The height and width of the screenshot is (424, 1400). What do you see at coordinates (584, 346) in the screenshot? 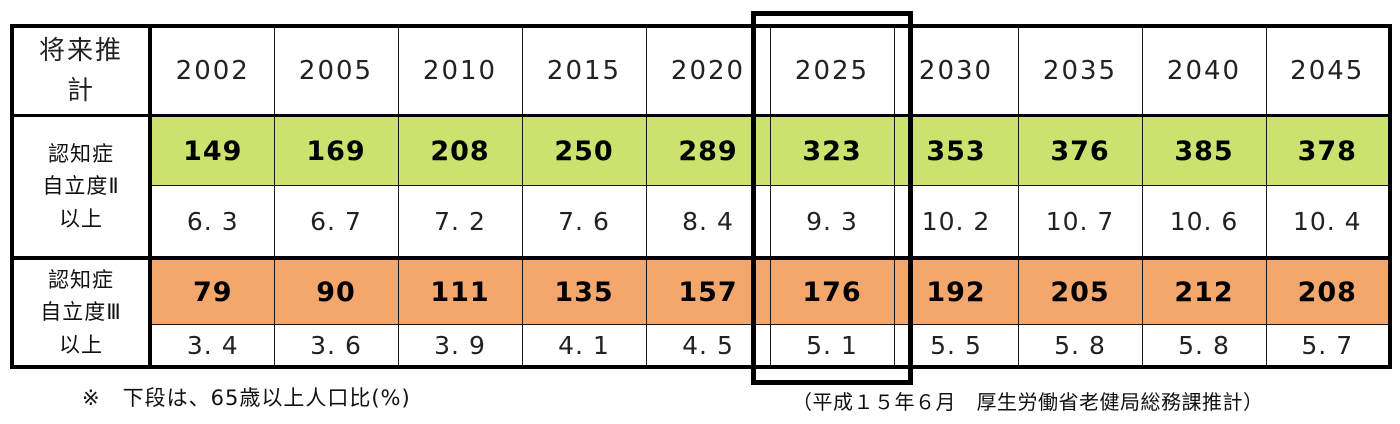
I see `percent-cell: 4. 1` at bounding box center [584, 346].